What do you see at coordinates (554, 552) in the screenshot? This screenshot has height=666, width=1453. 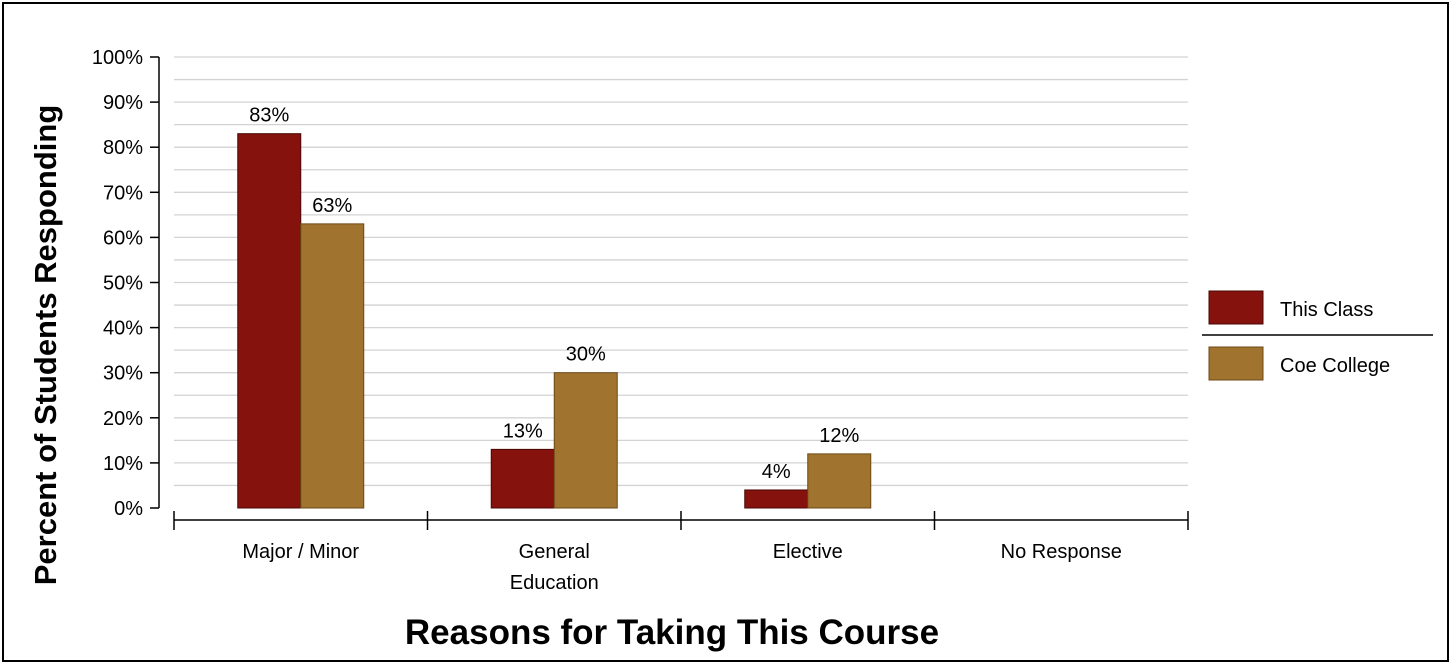 I see `x-category-label: General` at bounding box center [554, 552].